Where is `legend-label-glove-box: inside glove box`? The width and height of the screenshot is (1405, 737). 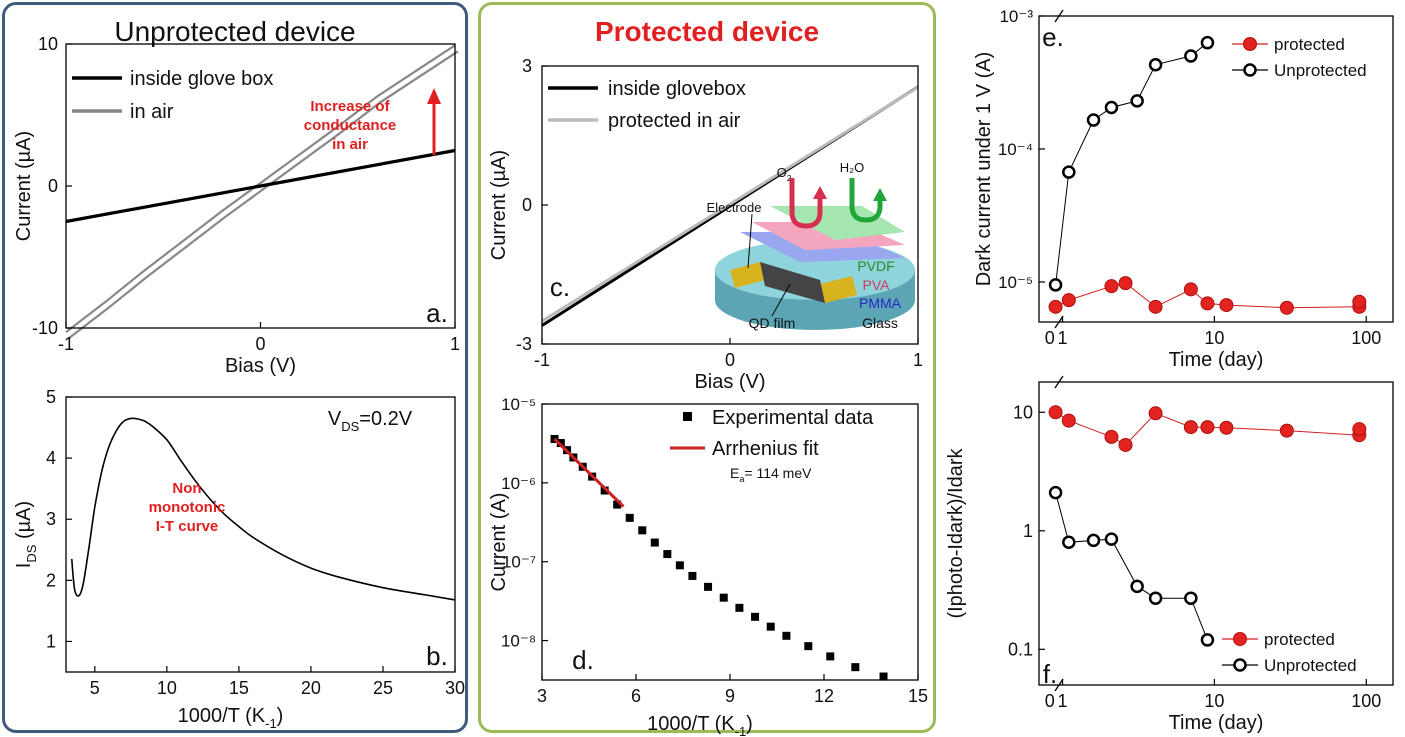
legend-label-glove-box: inside glove box is located at coordinates (201, 79).